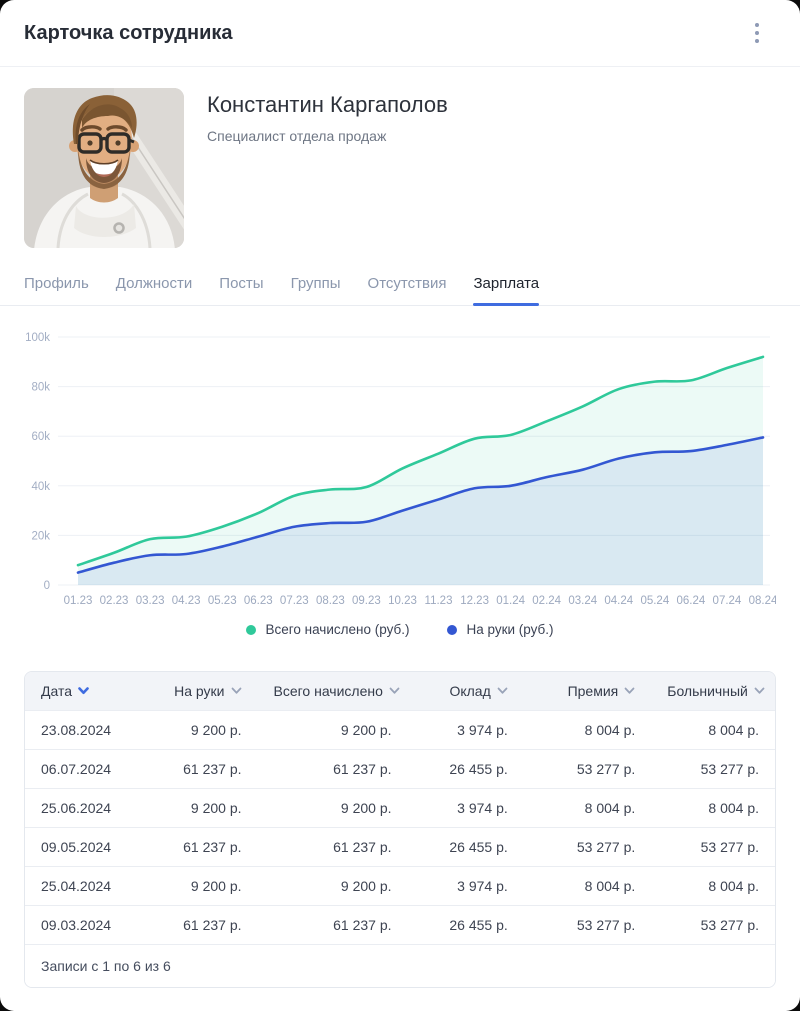  Describe the element at coordinates (114, 601) in the screenshot. I see `svg-text: 02.23` at that location.